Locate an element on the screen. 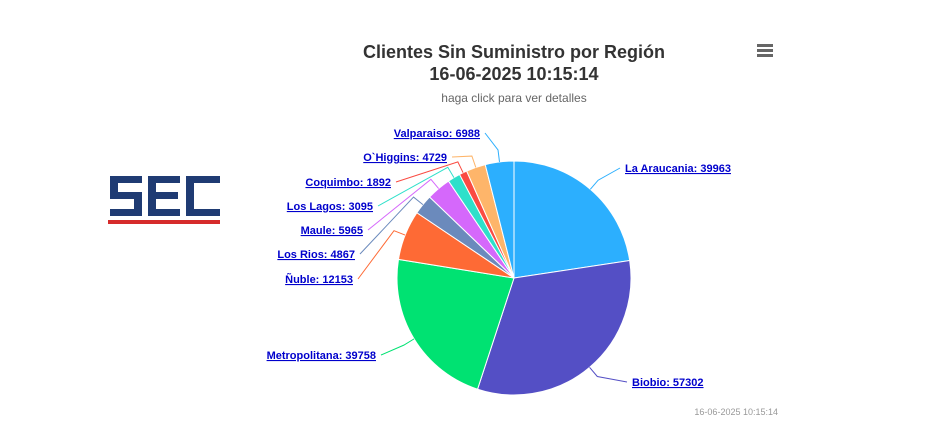 The height and width of the screenshot is (435, 930). hamburger-menu-icon is located at coordinates (765, 53).